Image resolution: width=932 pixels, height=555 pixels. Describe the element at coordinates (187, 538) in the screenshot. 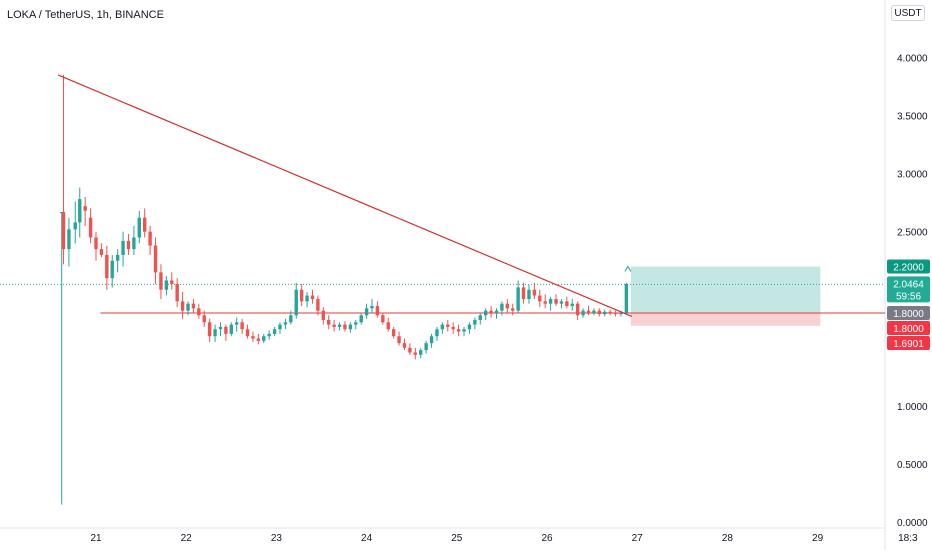

I see `x-tick-label: 22` at that location.